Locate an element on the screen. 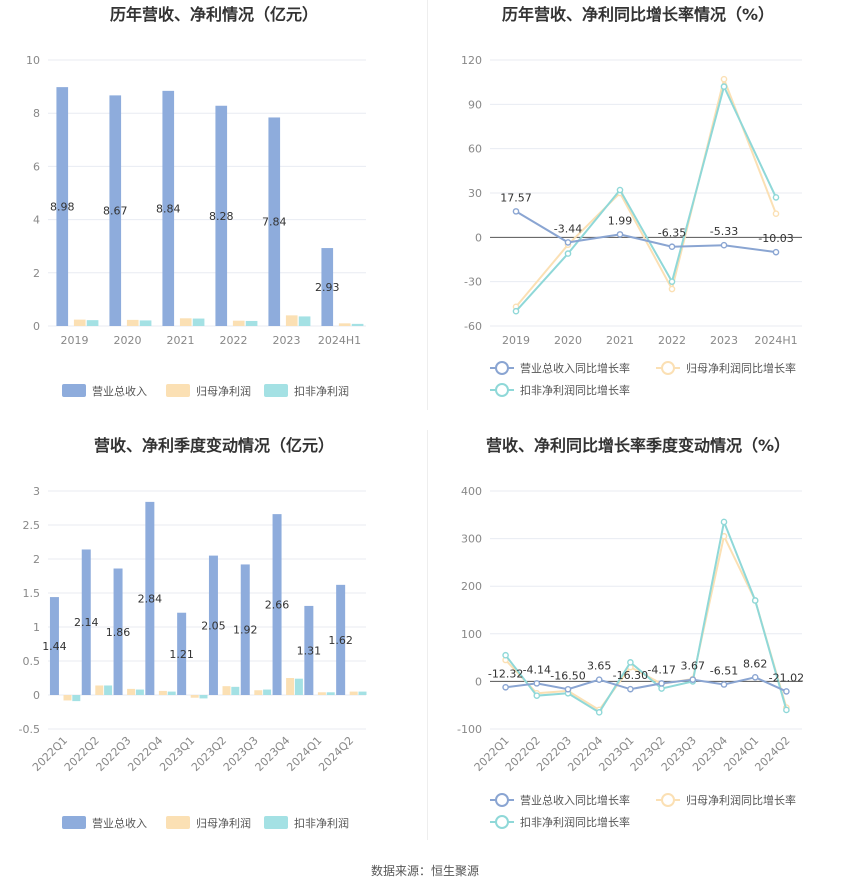 This screenshot has height=891, width=850. bar-data-label: 1.31 is located at coordinates (309, 650).